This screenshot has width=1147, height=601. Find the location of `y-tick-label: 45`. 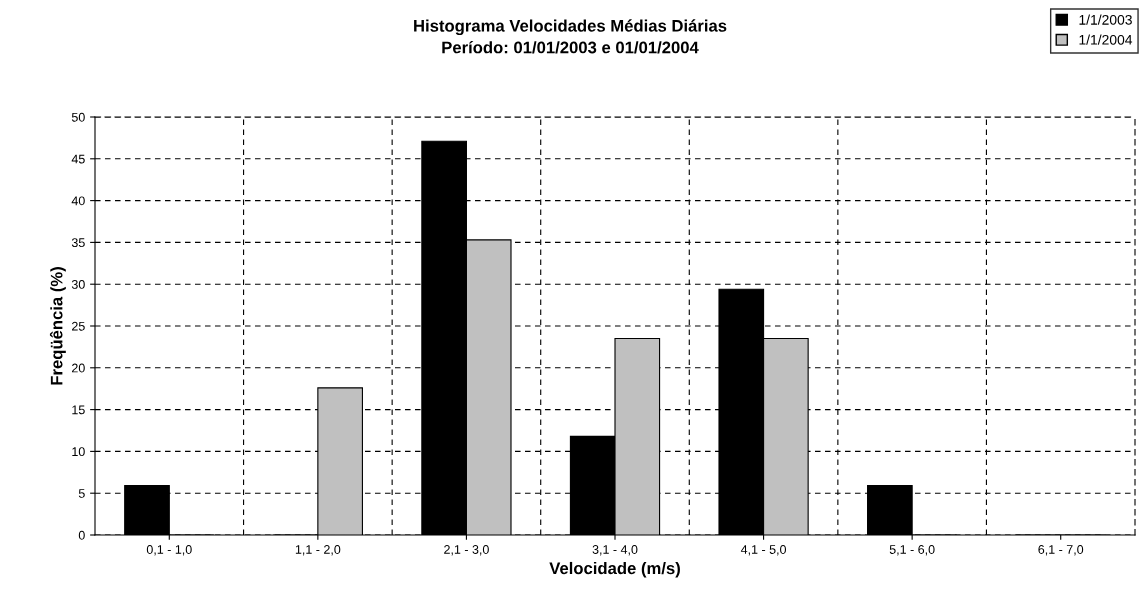

y-tick-label: 45 is located at coordinates (78, 159).